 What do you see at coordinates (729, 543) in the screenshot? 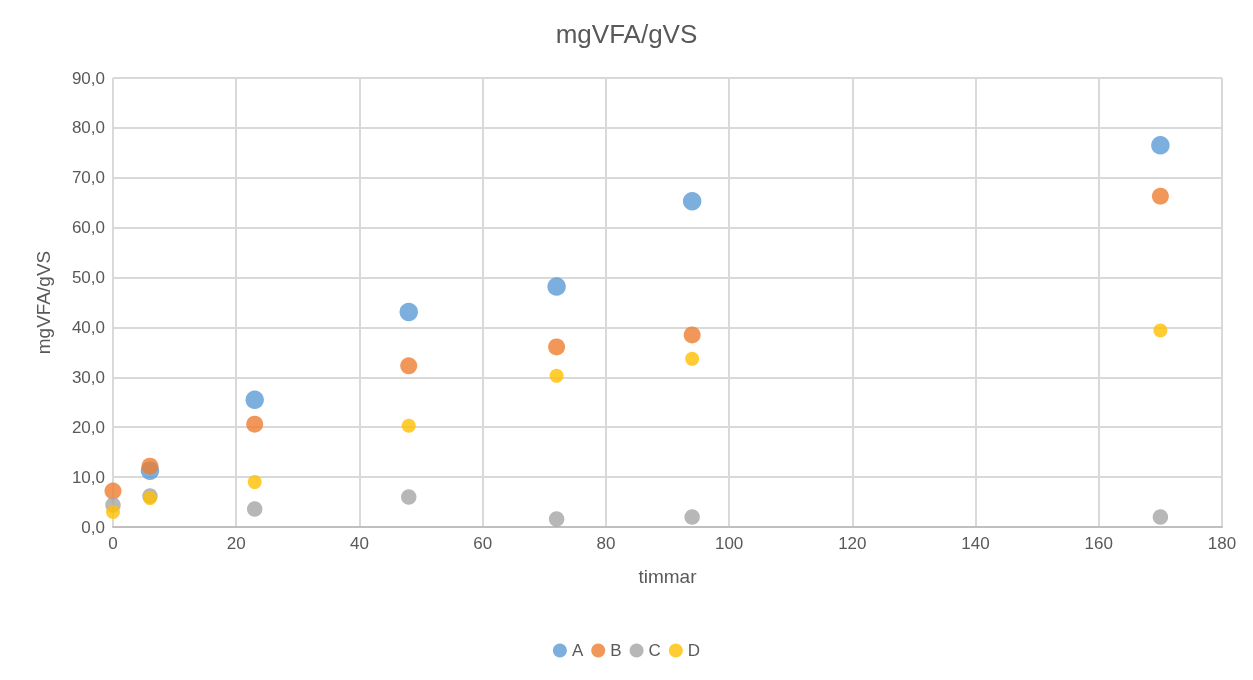
I see `x-tick-label: 100` at bounding box center [729, 543].